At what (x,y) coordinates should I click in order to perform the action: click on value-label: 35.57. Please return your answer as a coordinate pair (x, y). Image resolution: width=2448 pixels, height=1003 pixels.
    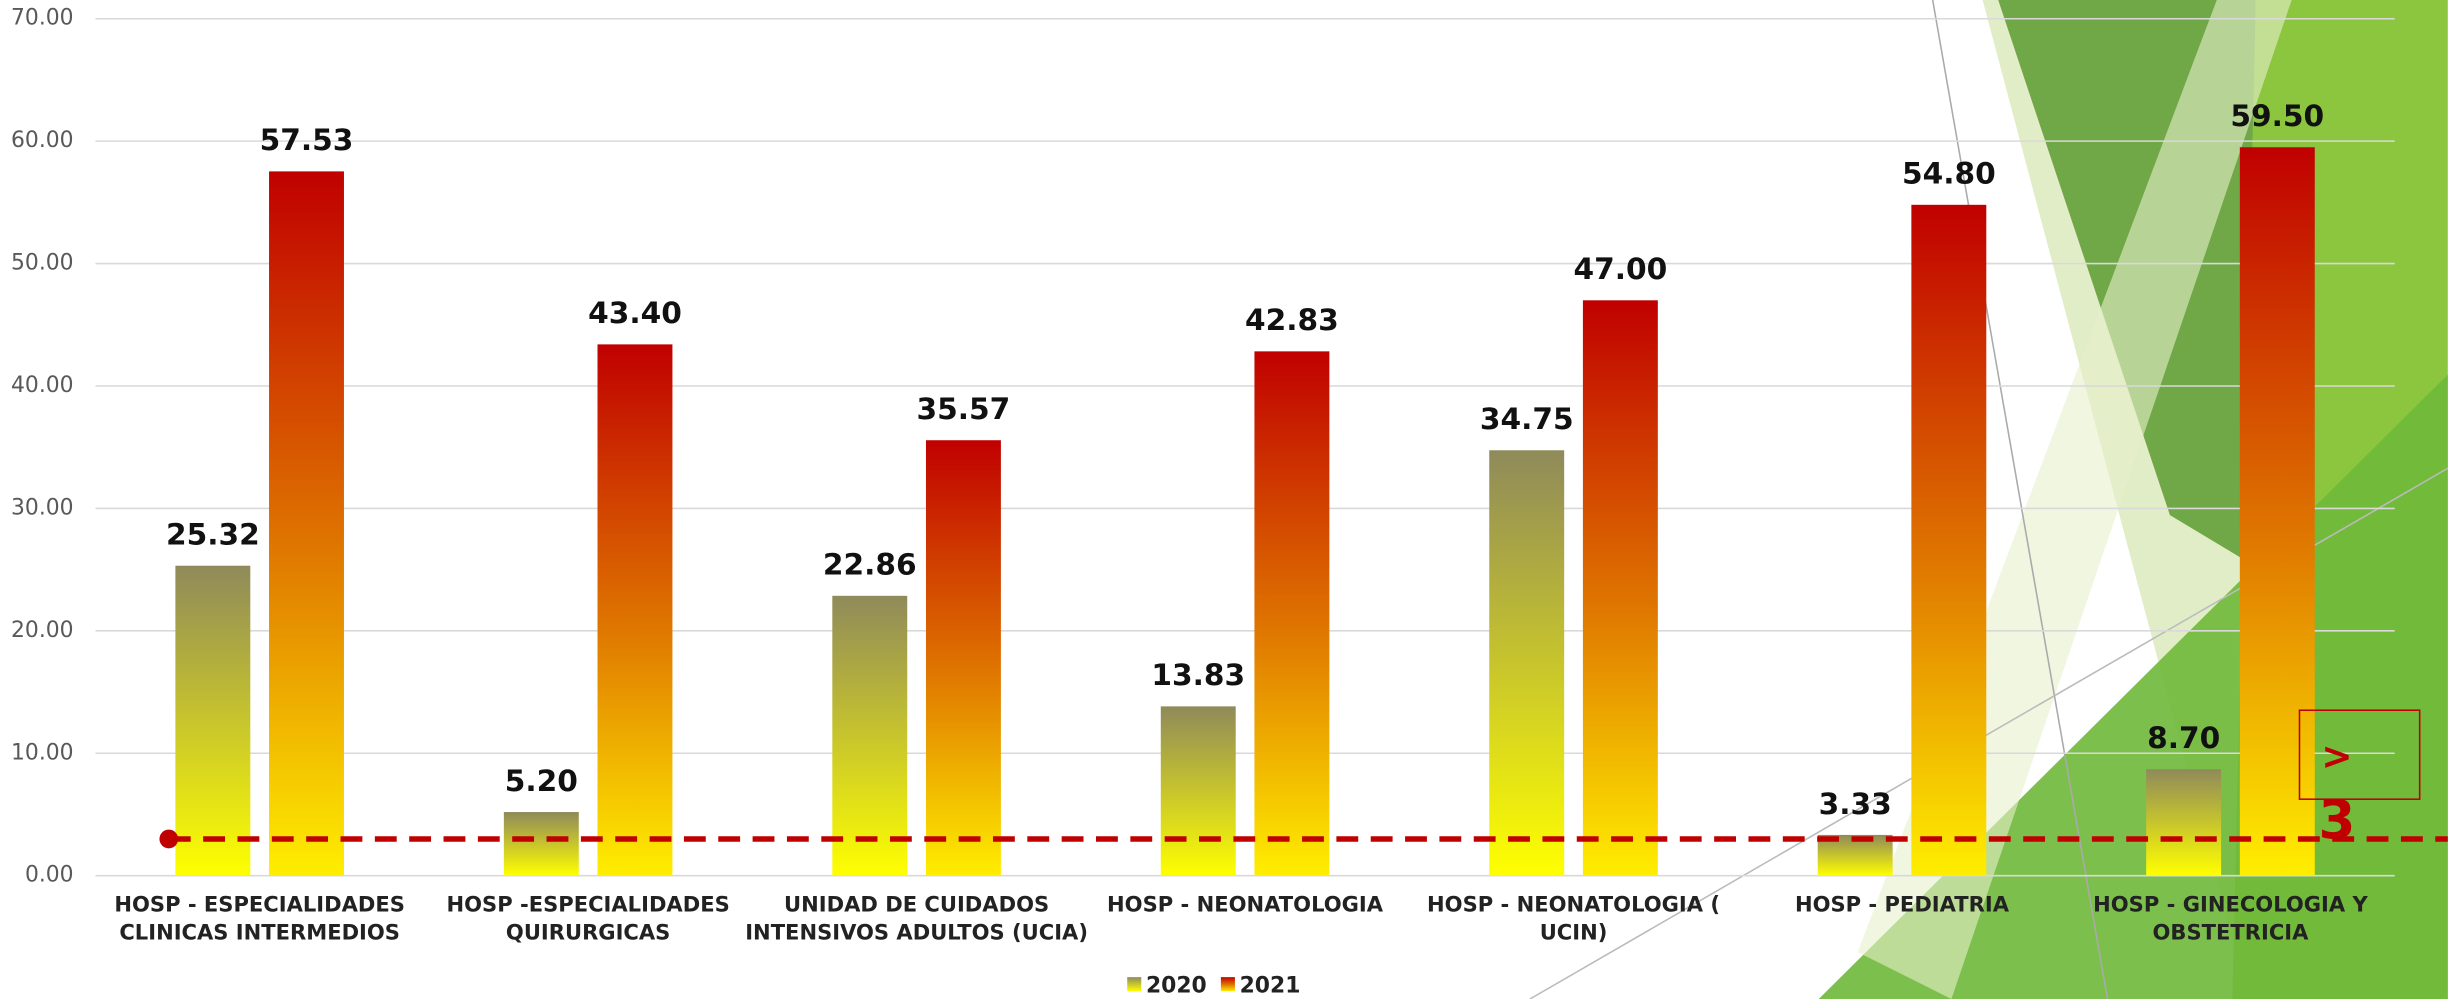
    Looking at the image, I should click on (964, 408).